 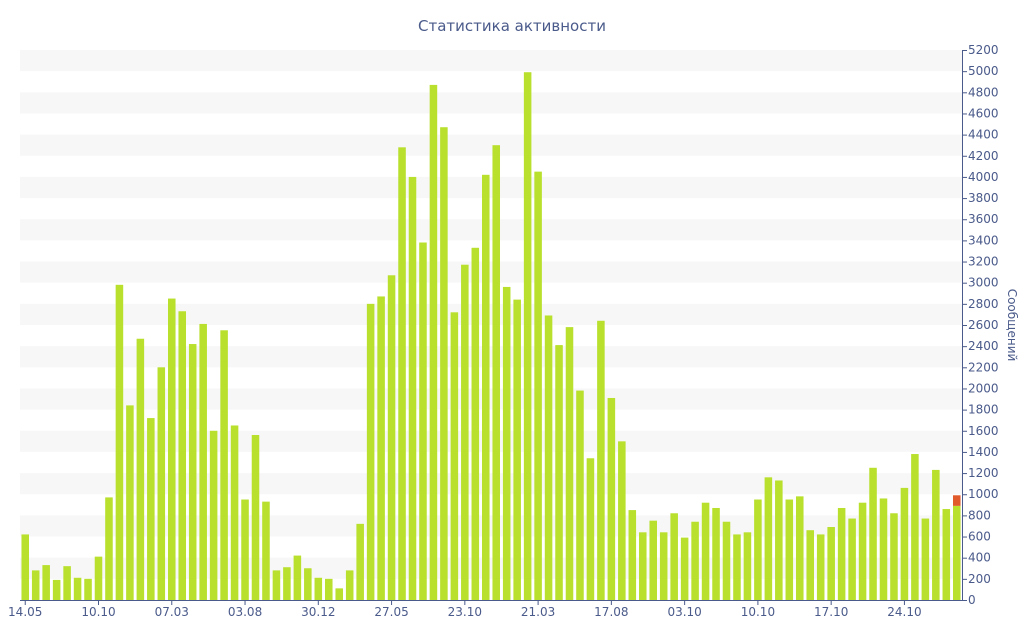 I want to click on y-tick-label: 3000, so click(x=983, y=283).